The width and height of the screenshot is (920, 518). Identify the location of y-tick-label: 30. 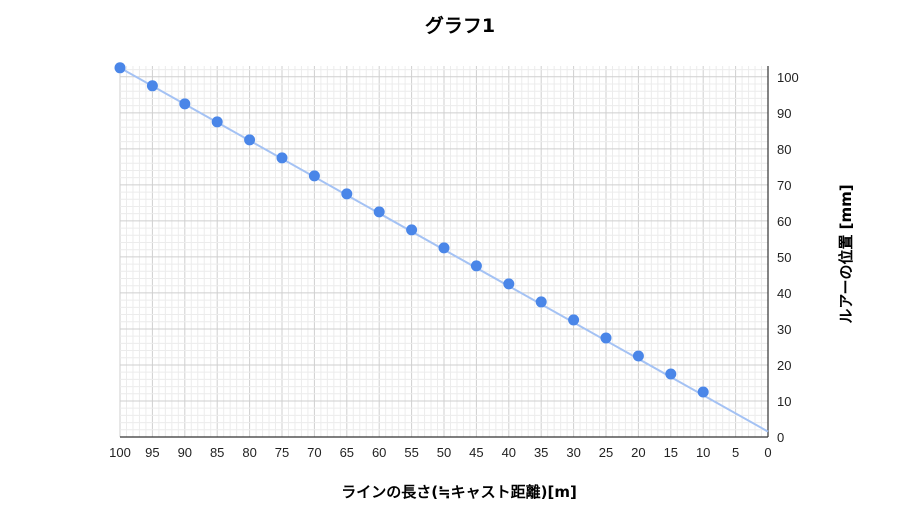
(784, 329).